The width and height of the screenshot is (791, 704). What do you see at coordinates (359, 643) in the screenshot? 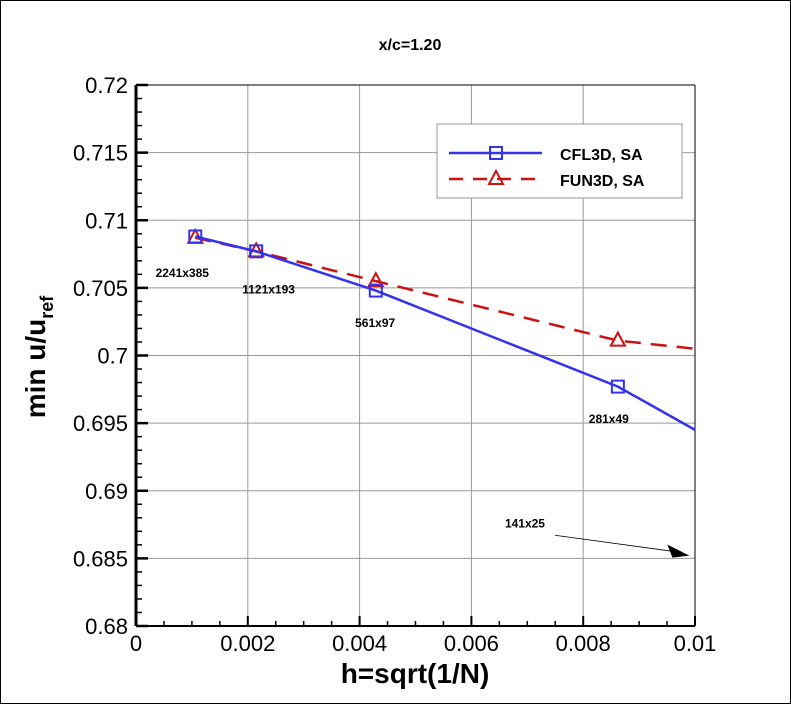
I see `x-tick-label: 0.004` at bounding box center [359, 643].